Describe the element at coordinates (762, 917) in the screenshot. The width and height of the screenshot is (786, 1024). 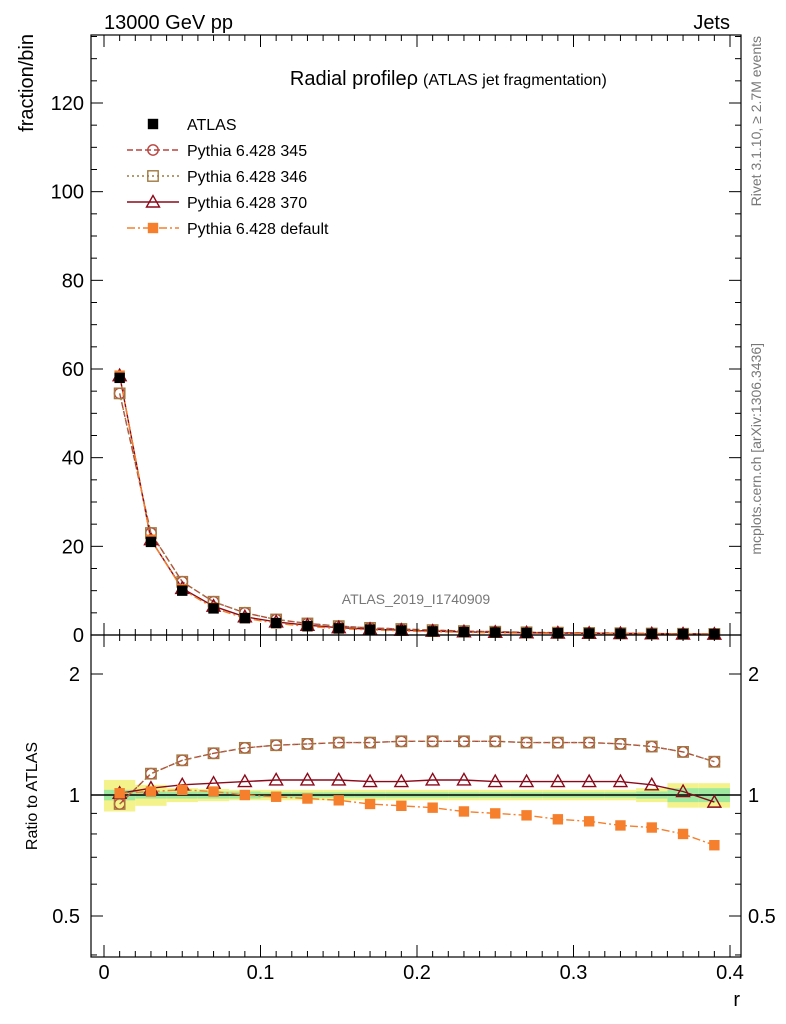
I see `ratio-y-tick-label-right: 0.5` at that location.